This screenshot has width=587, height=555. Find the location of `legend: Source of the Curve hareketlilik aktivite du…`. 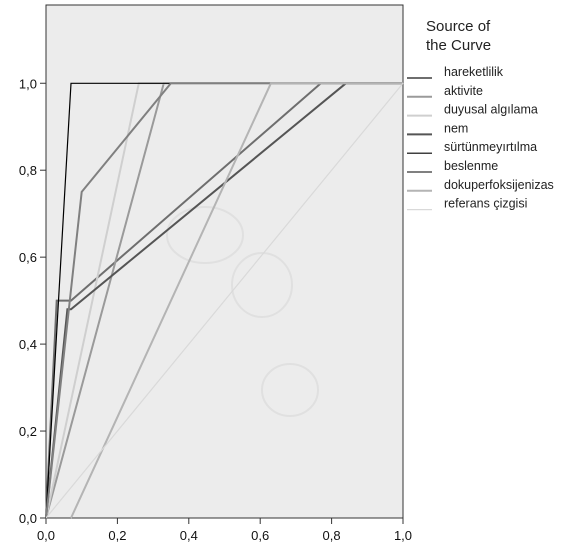

legend: Source of the Curve hareketlilik aktivite du… is located at coordinates (480, 114).